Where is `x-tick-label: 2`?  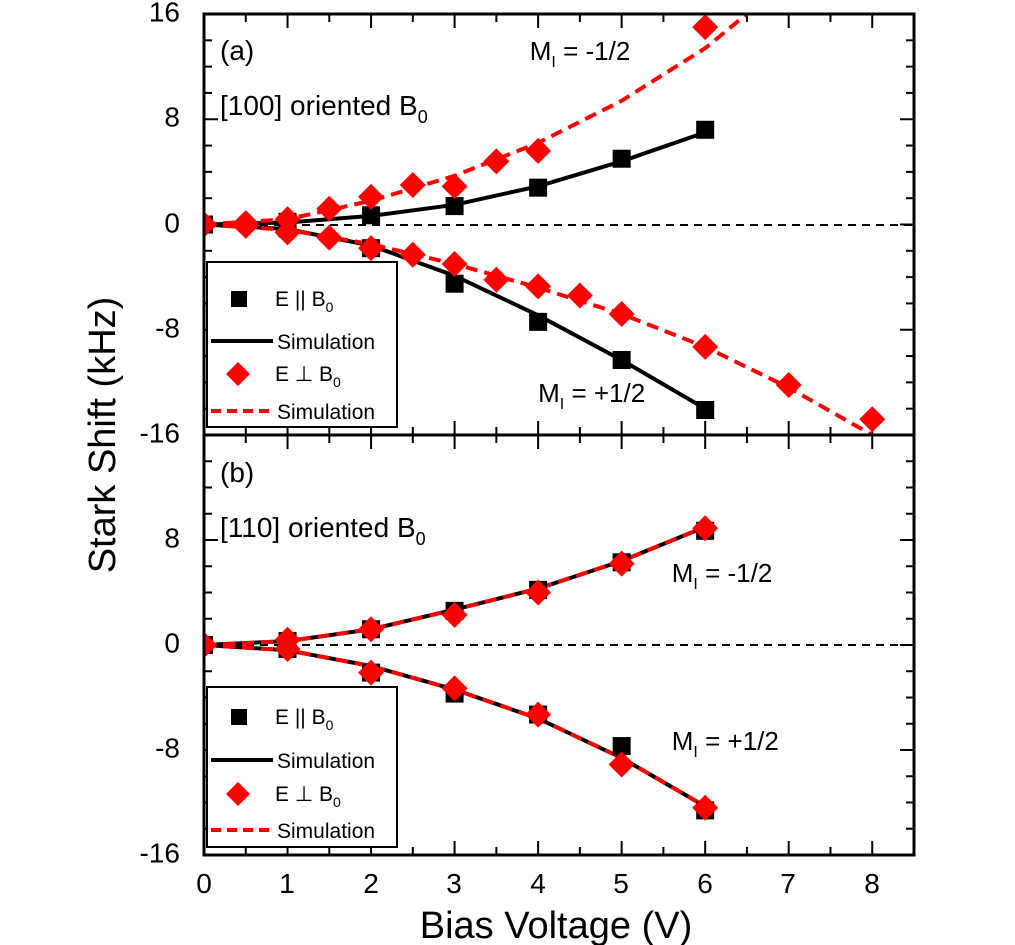 x-tick-label: 2 is located at coordinates (371, 883).